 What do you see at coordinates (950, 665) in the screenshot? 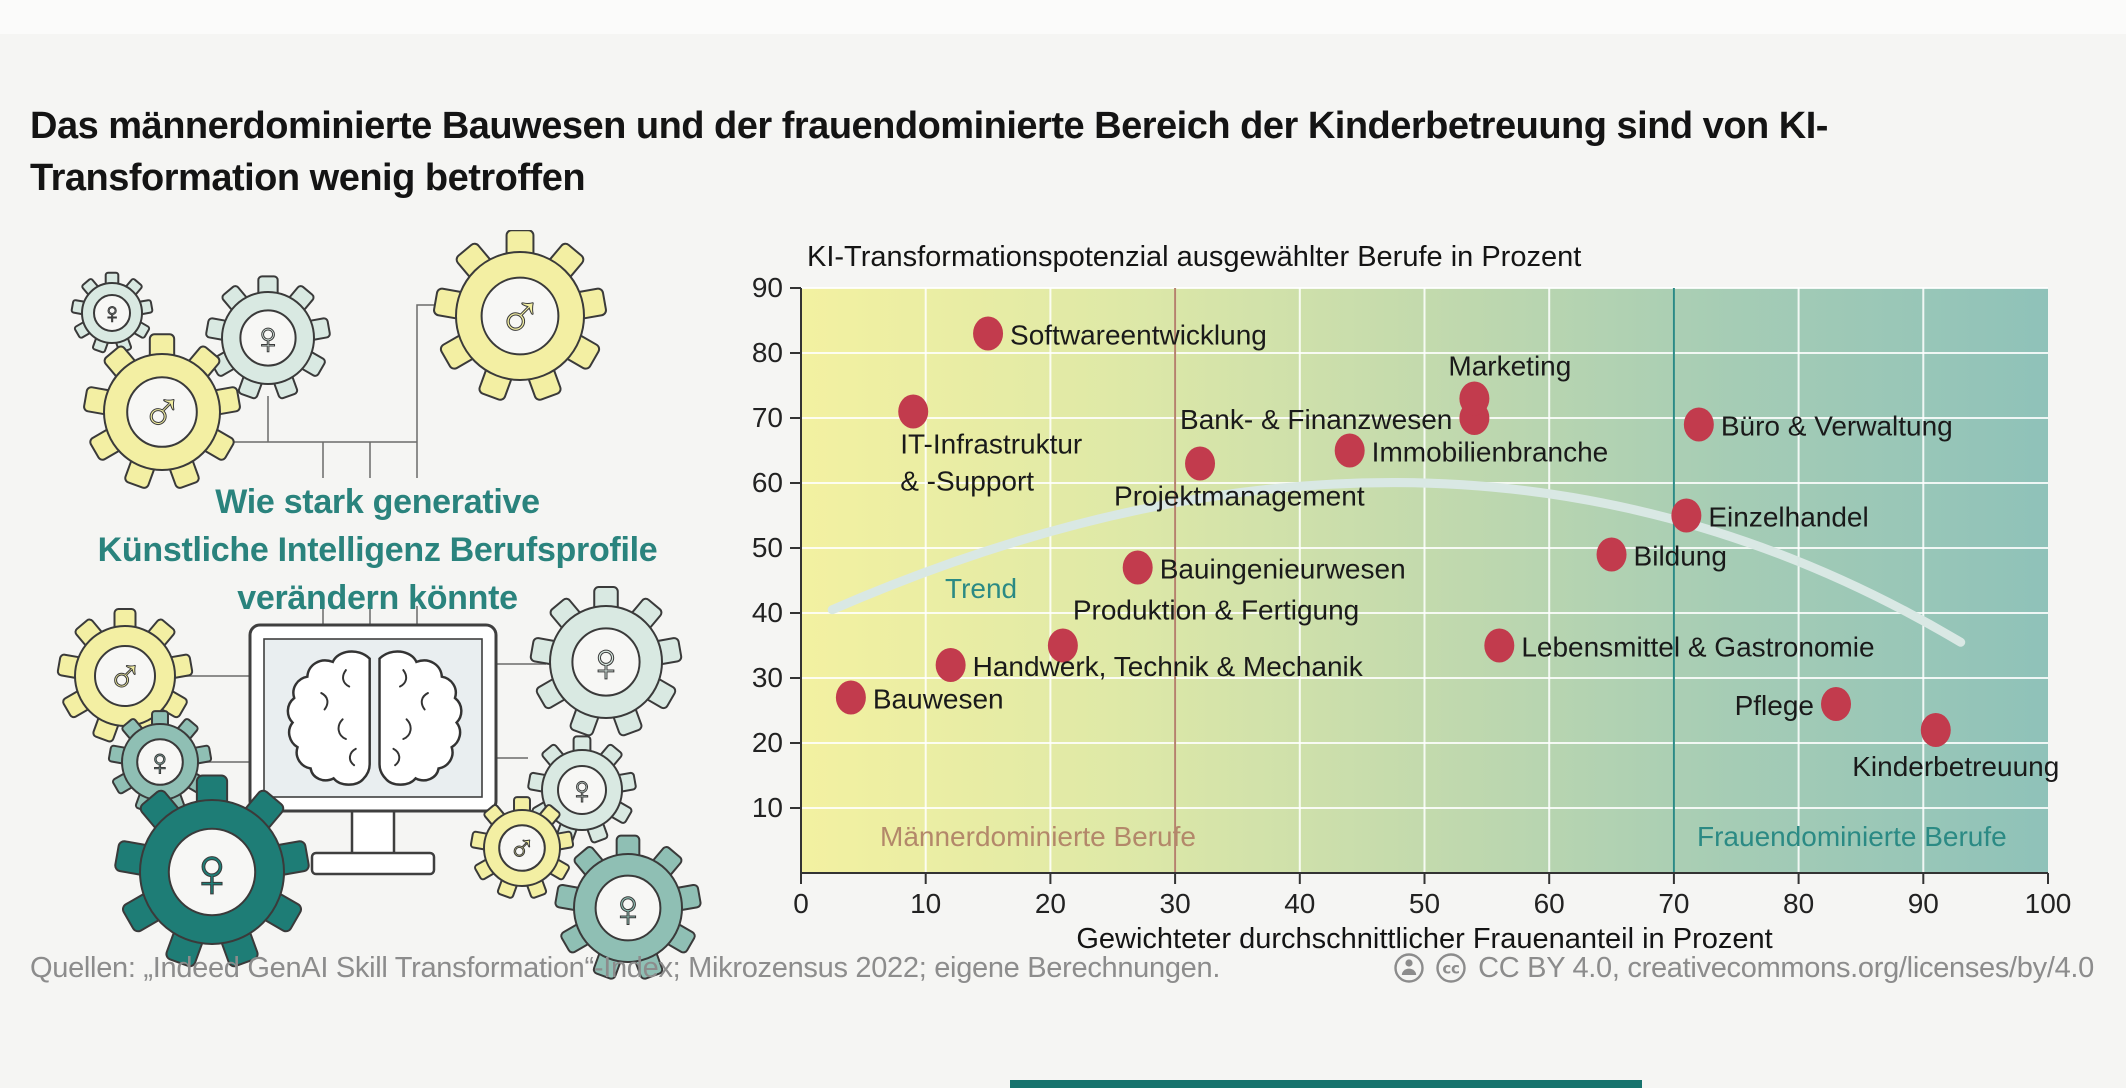
I see `data-point-handwerk-technik-mechanik` at bounding box center [950, 665].